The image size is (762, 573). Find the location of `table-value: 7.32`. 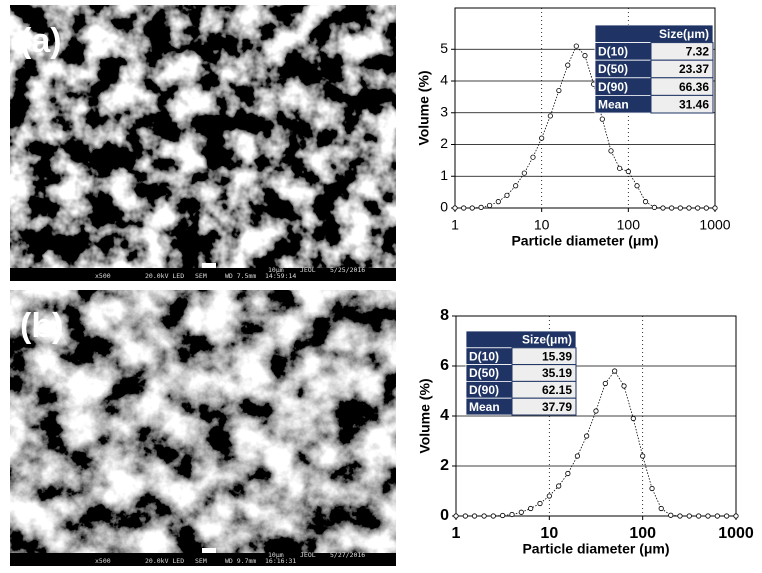

table-value: 7.32 is located at coordinates (698, 52).